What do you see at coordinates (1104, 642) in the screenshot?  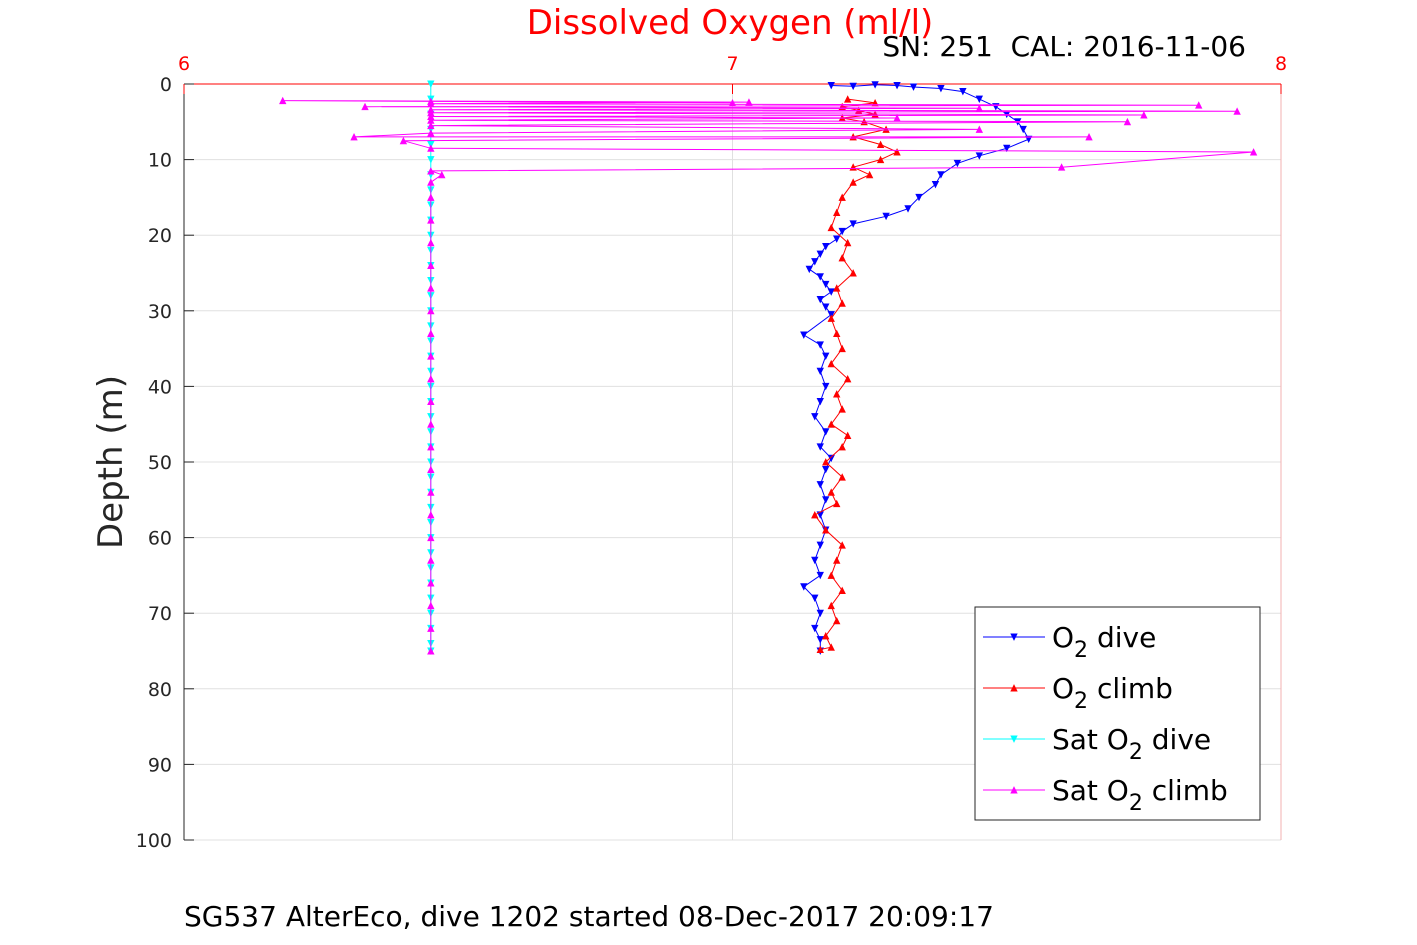 I see `legend-label-o2-dive: O2 dive` at bounding box center [1104, 642].